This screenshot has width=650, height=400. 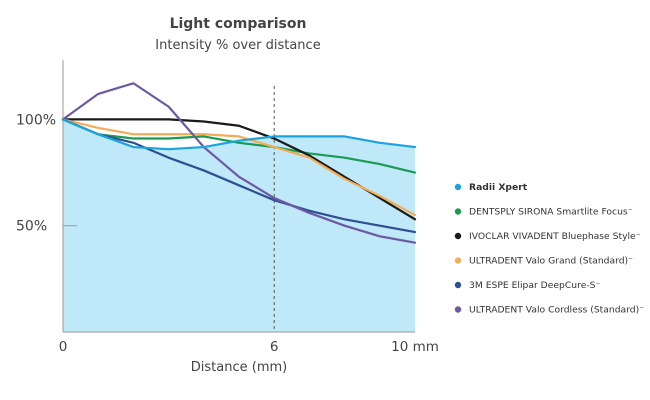 What do you see at coordinates (63, 347) in the screenshot?
I see `x-tick-label: 0` at bounding box center [63, 347].